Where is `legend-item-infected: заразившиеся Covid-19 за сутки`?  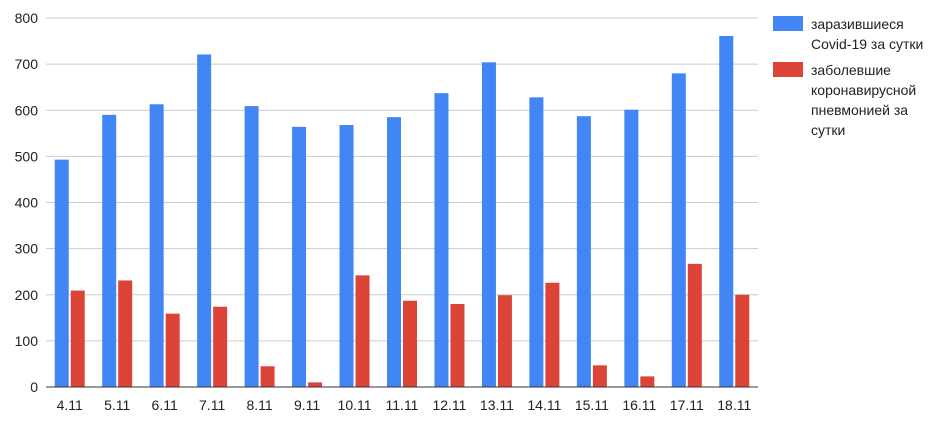
legend-item-infected: заразившиеся Covid-19 за сутки is located at coordinates (853, 34).